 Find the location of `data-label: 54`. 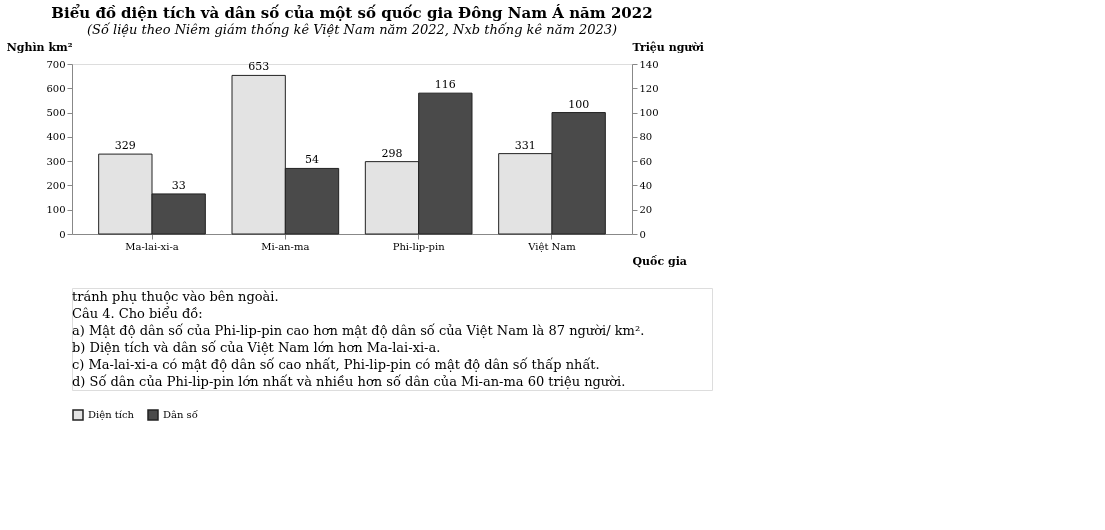

data-label: 54 is located at coordinates (312, 160).